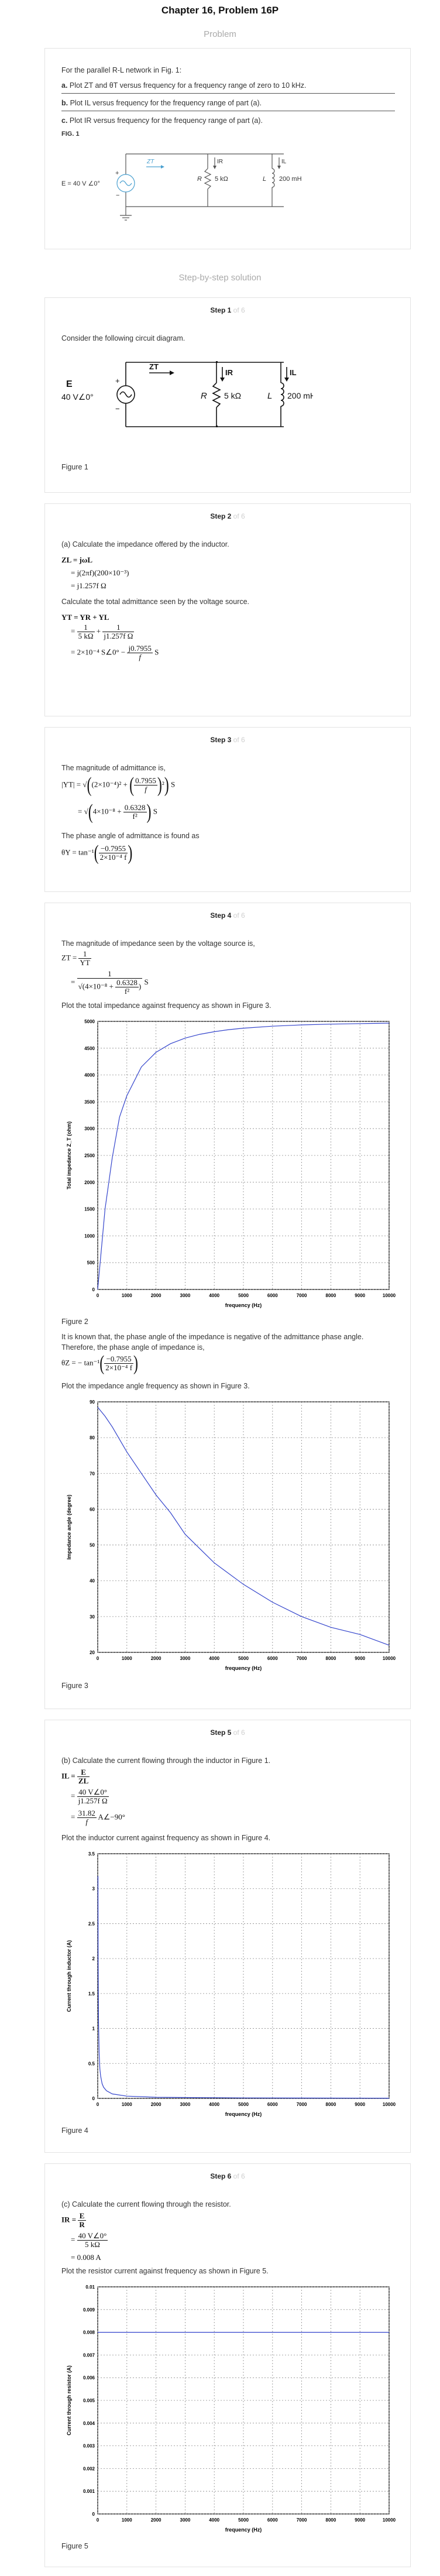 This screenshot has width=440, height=2576. Describe the element at coordinates (76, 958) in the screenshot. I see `equation: ZT = 1 YT` at that location.